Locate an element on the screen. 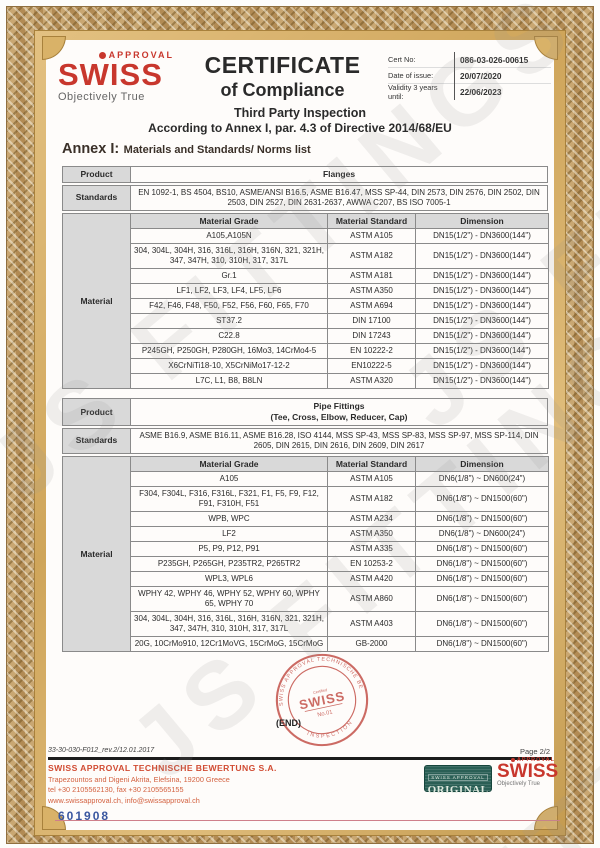  original-stamp: SWISS APPROVAL ORIGINAL is located at coordinates (458, 780).